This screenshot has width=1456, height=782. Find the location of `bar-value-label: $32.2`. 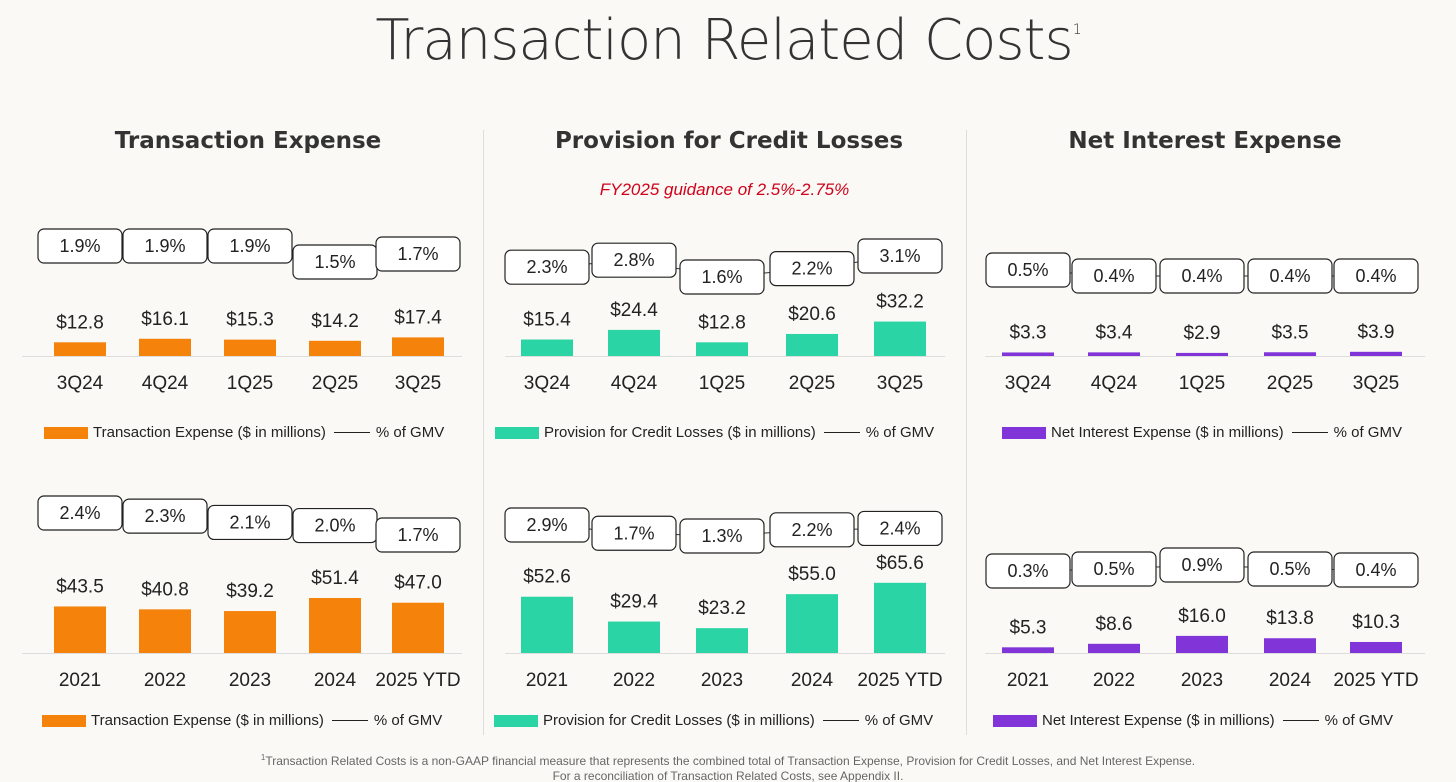

bar-value-label: $32.2 is located at coordinates (900, 302).